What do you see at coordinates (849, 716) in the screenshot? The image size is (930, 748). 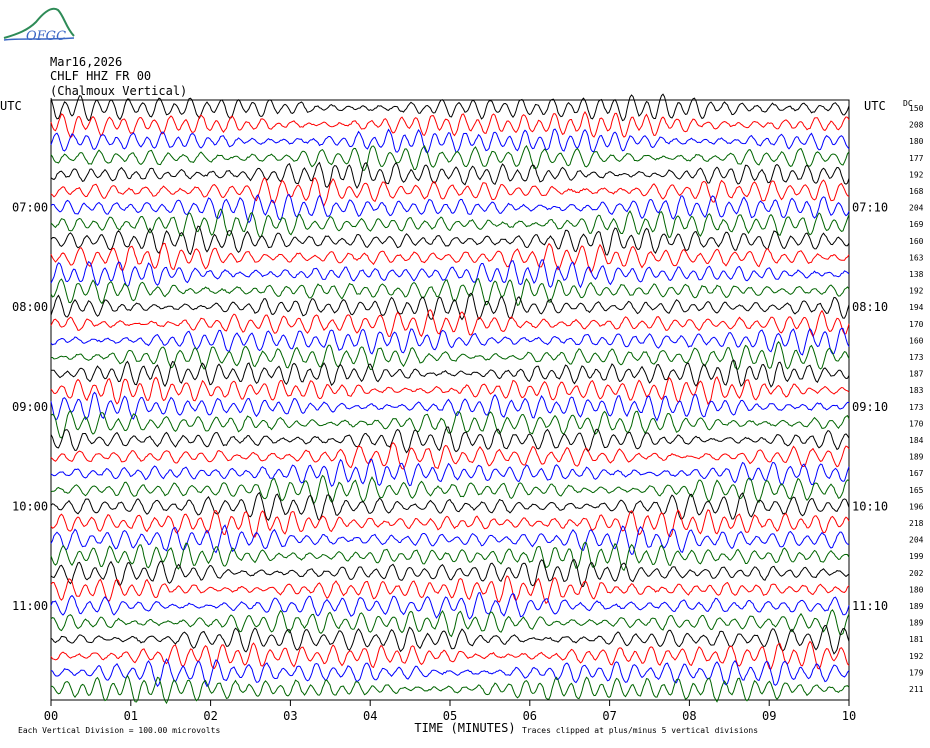 I see `x-tick-label: 10` at bounding box center [849, 716].